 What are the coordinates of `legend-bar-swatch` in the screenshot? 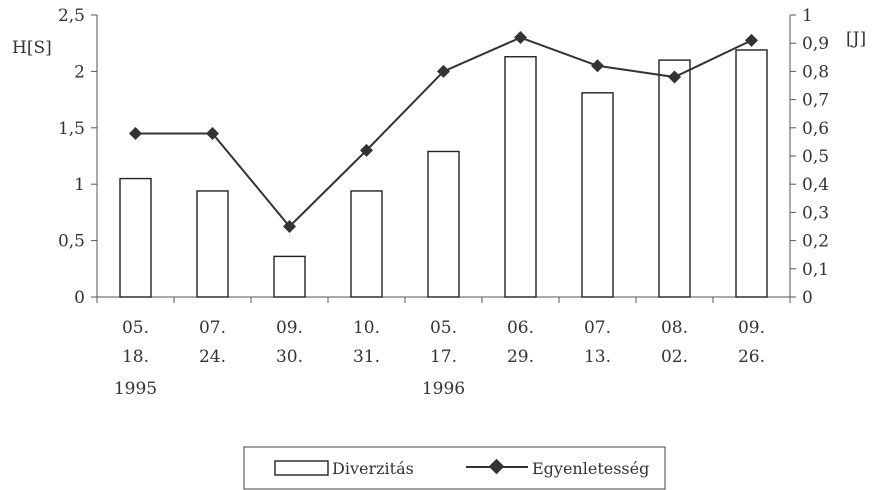 It's located at (301, 468).